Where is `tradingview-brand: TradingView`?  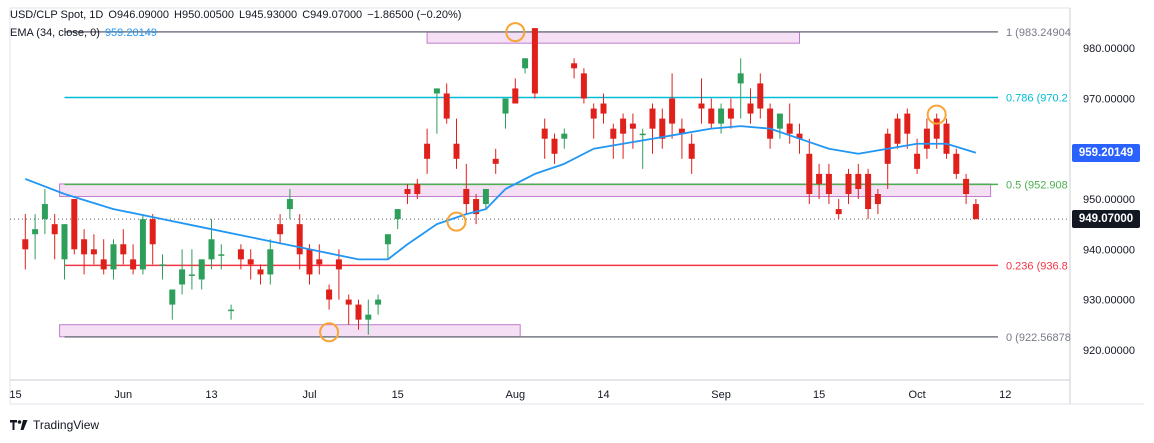 tradingview-brand: TradingView is located at coordinates (66, 425).